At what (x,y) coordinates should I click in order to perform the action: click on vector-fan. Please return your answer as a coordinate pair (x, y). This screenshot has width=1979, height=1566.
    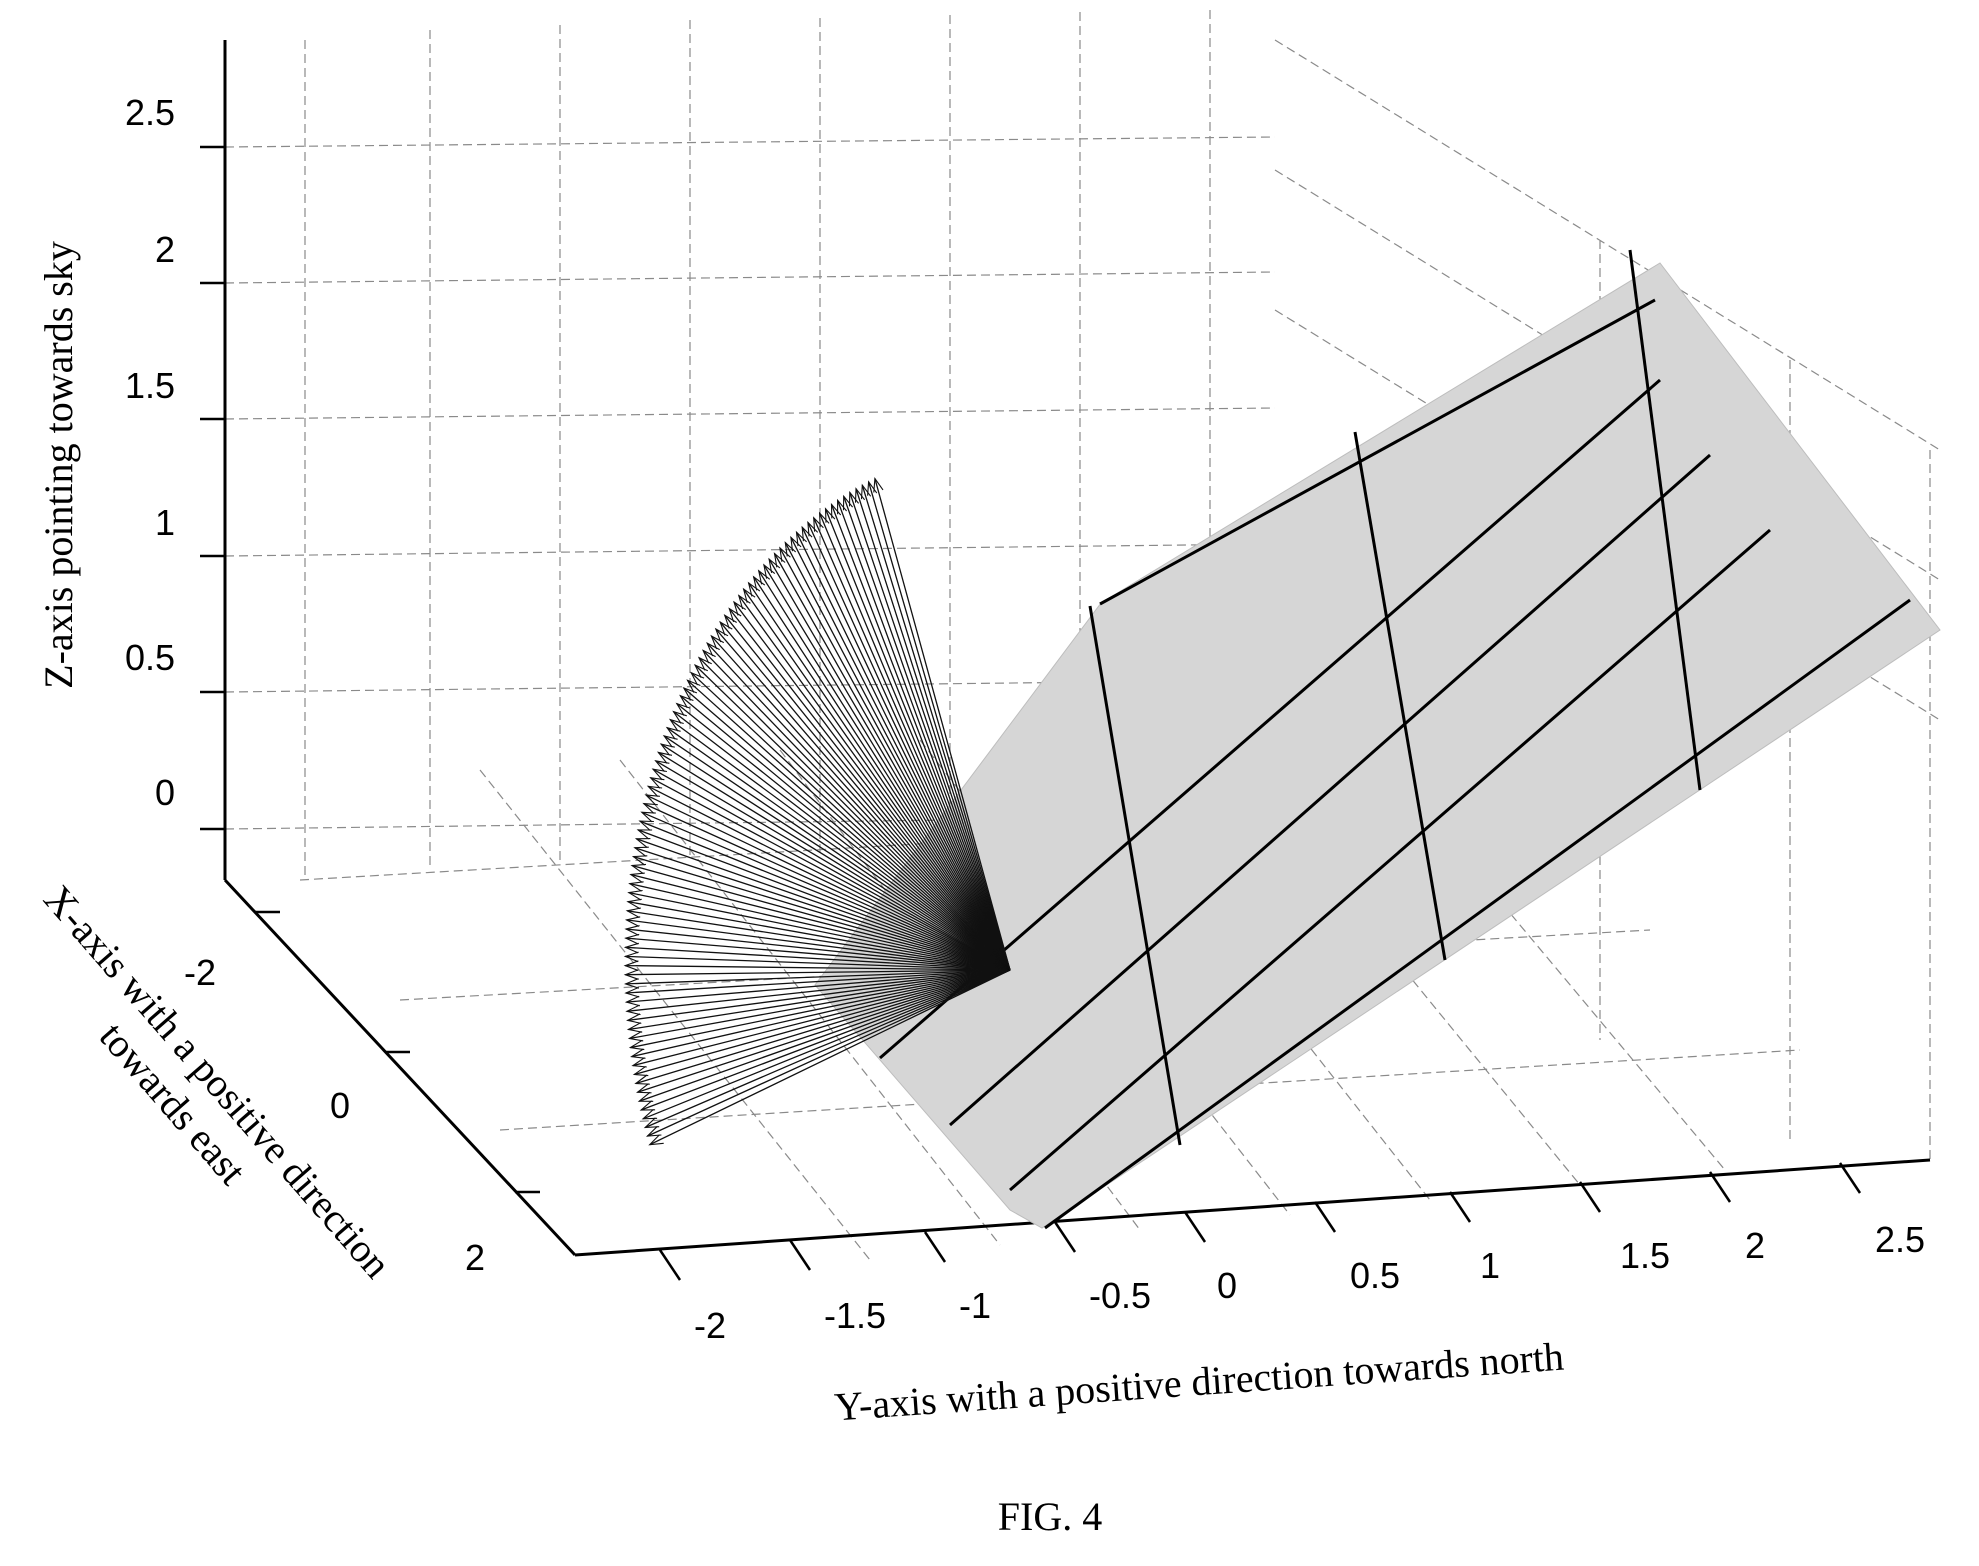
    Looking at the image, I should click on (817, 811).